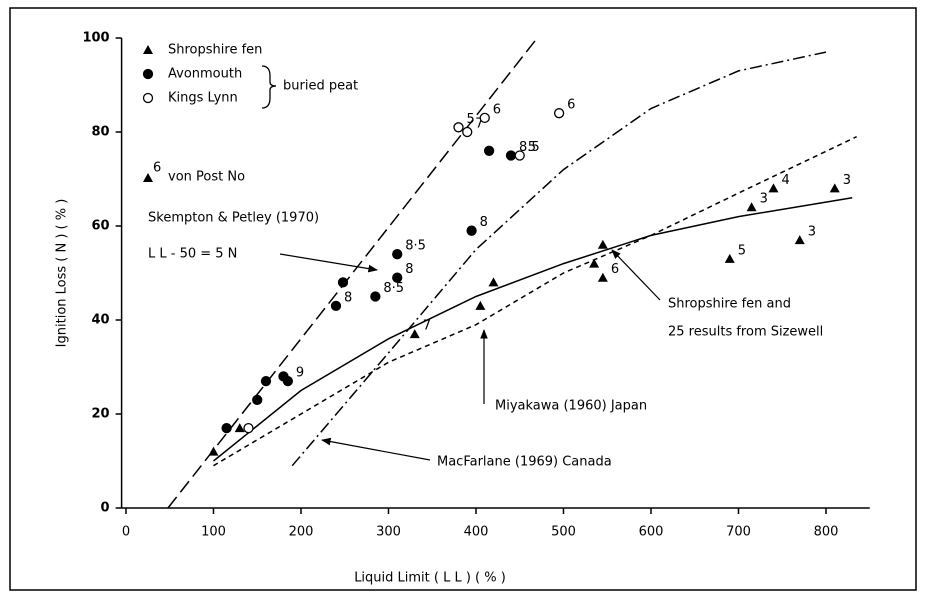  Describe the element at coordinates (95, 38) in the screenshot. I see `y-tick-label: 100` at that location.